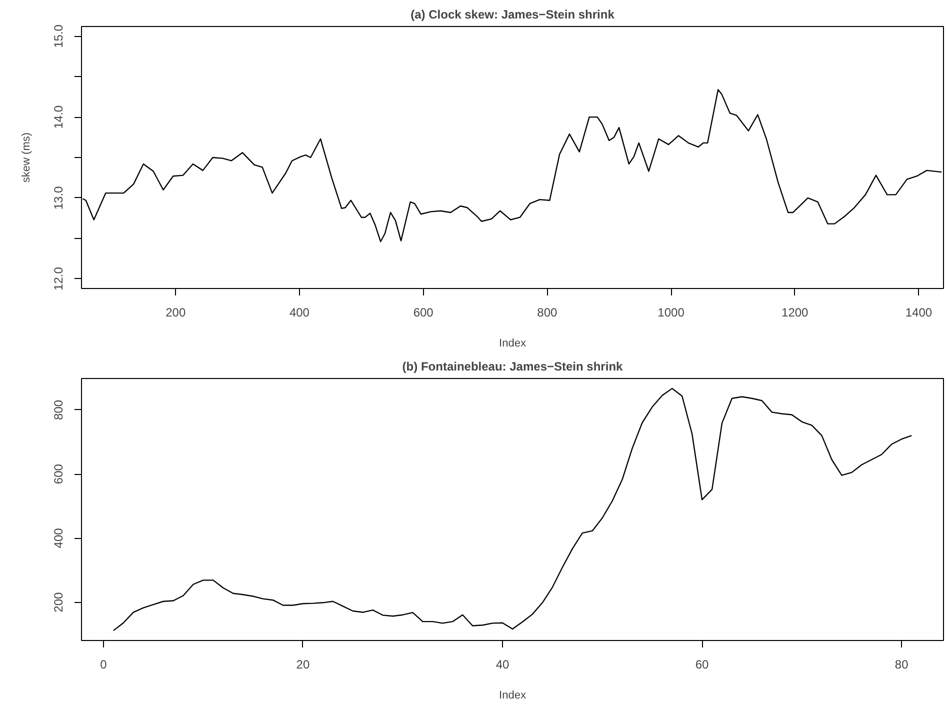 The width and height of the screenshot is (947, 711). What do you see at coordinates (59, 278) in the screenshot?
I see `y-tick-label: 12.0` at bounding box center [59, 278].